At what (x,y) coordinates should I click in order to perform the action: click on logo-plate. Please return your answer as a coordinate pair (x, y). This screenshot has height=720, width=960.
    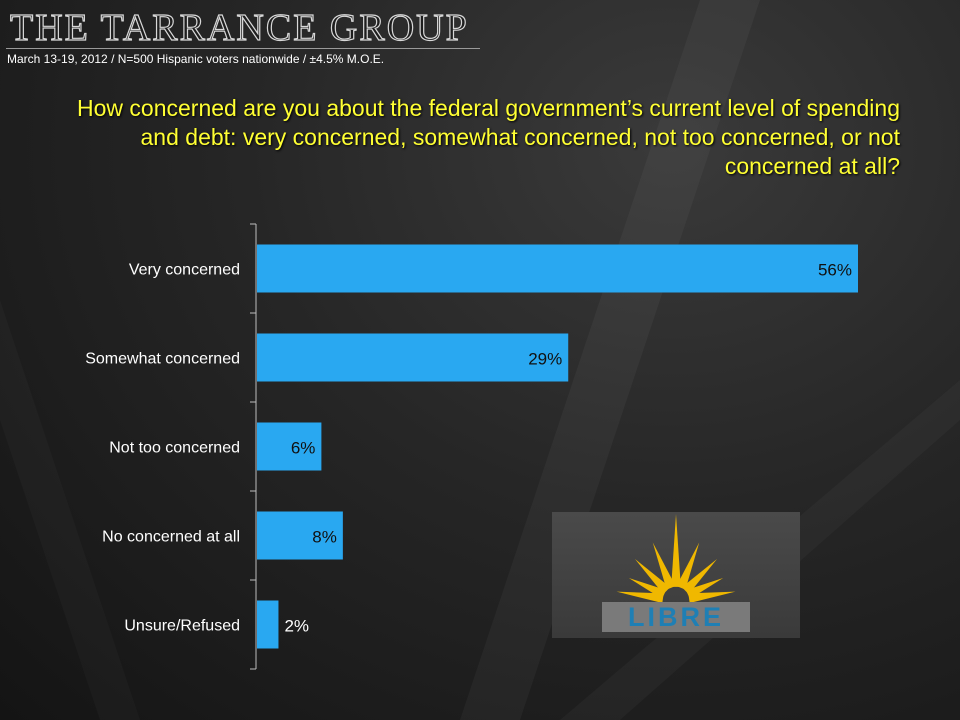
    Looking at the image, I should click on (676, 617).